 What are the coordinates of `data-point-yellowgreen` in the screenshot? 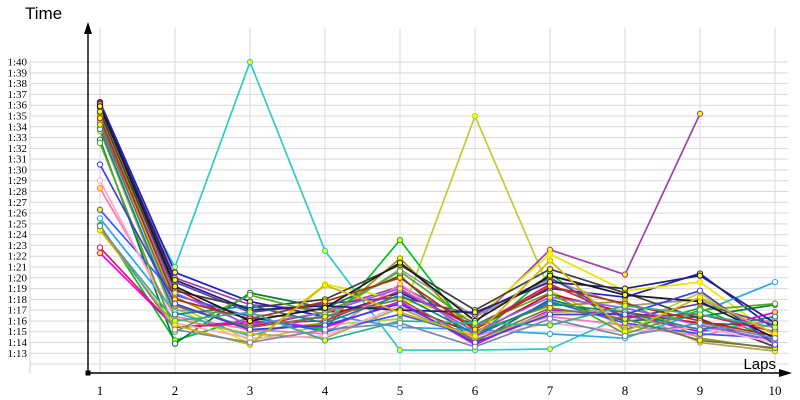 It's located at (475, 116).